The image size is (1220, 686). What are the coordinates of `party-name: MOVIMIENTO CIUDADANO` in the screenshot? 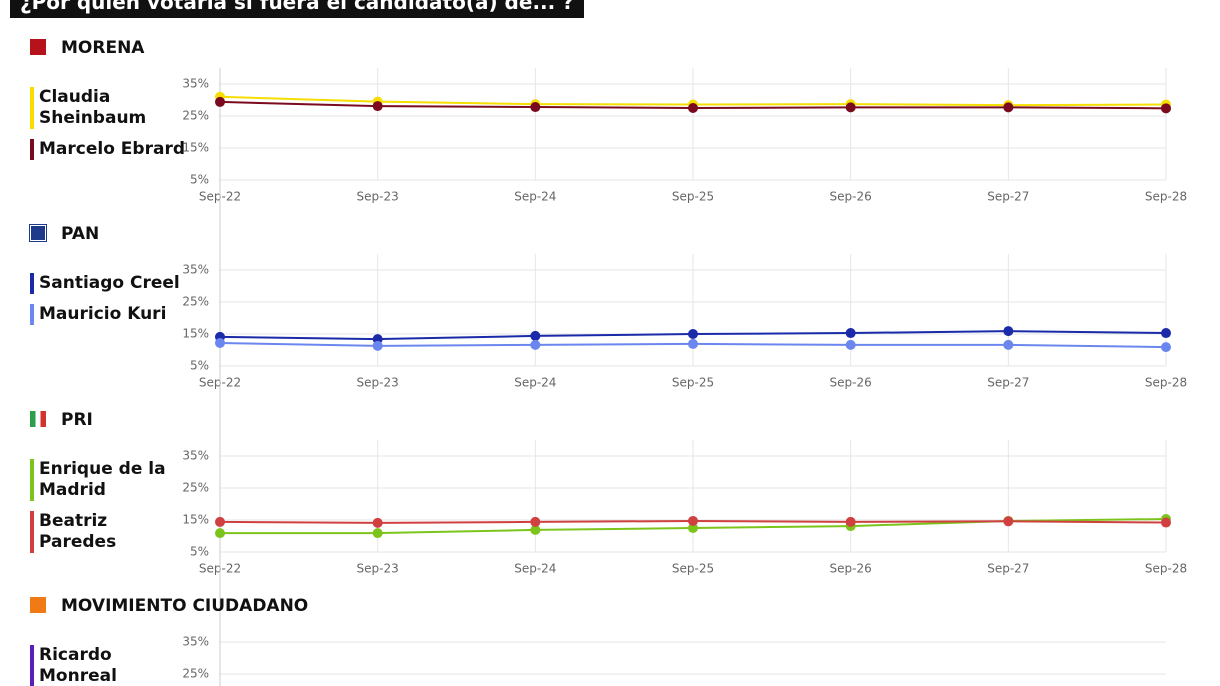 It's located at (185, 606).